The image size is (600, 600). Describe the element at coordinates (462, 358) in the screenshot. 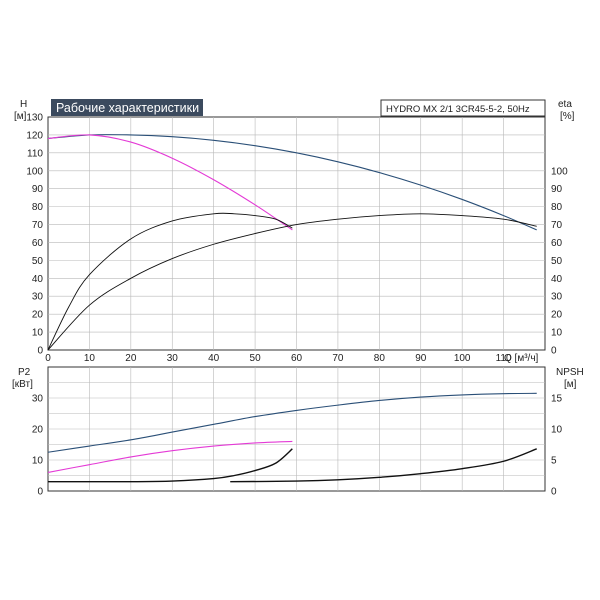

I see `x-tick-label: 100` at that location.